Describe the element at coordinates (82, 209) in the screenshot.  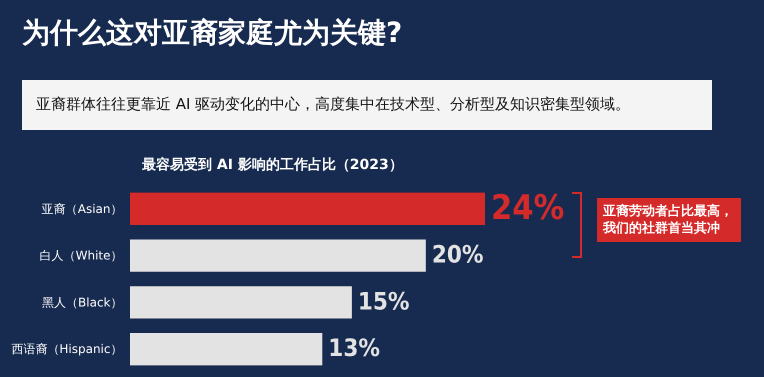
I see `y-tick-label: 亚裔（Asian）` at that location.